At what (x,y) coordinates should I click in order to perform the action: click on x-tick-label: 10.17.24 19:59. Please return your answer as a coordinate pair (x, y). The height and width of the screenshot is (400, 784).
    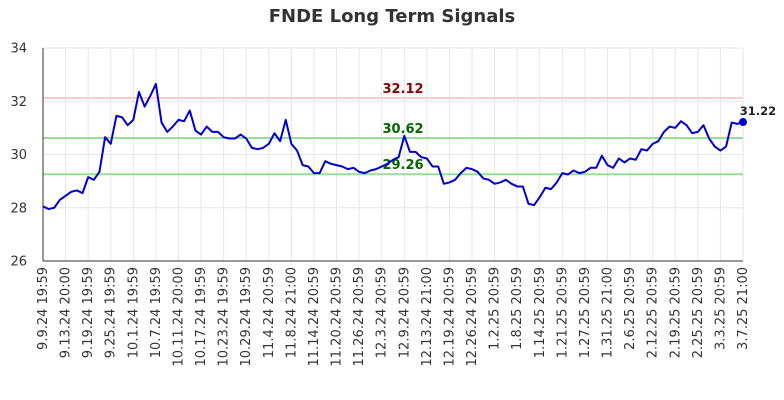
    Looking at the image, I should click on (201, 317).